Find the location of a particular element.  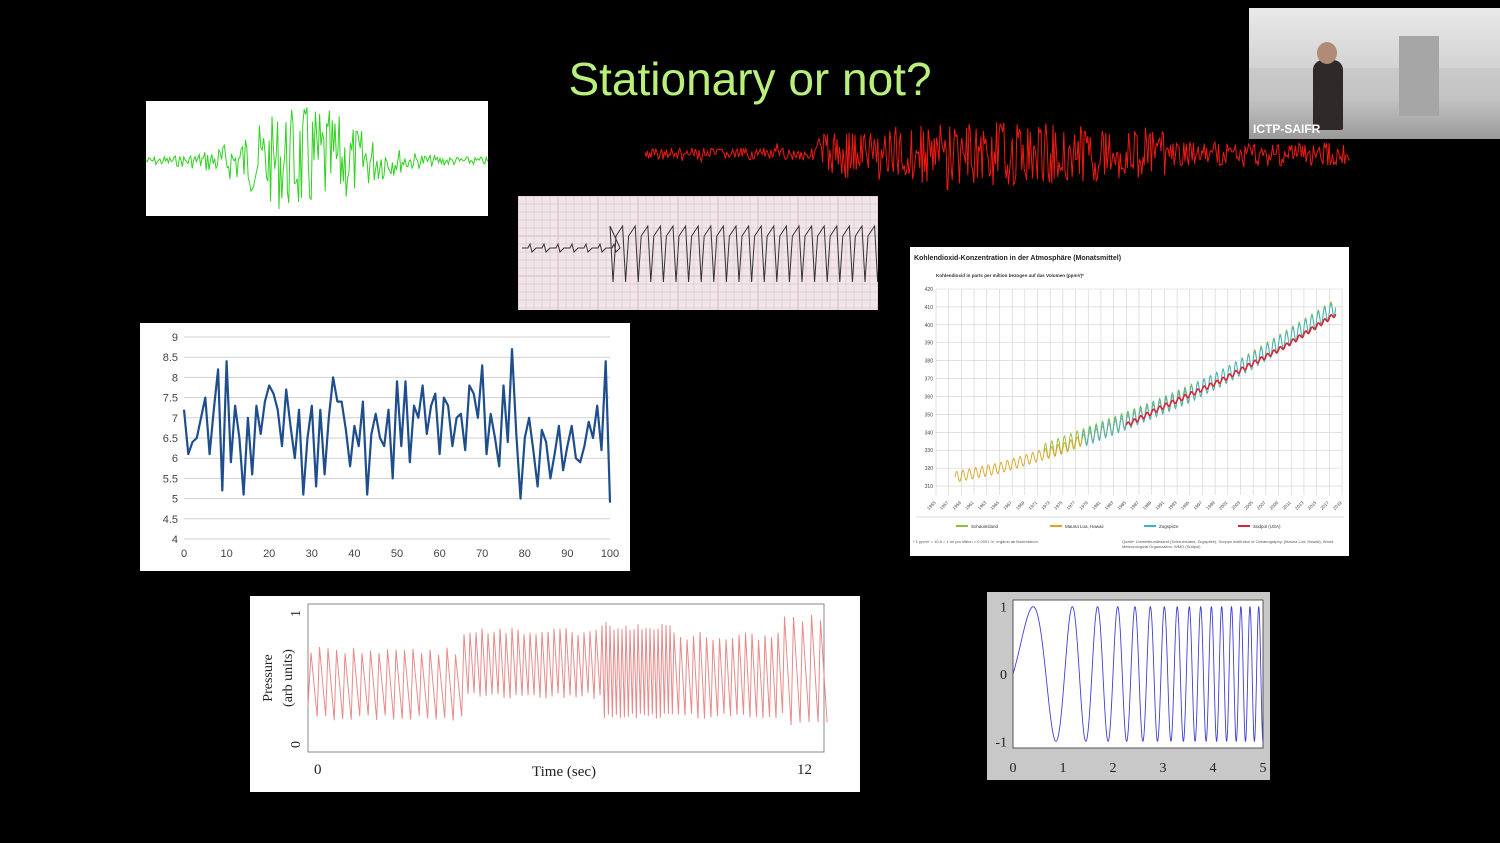

chirp-y-tick-label: 1 is located at coordinates (1003, 608).